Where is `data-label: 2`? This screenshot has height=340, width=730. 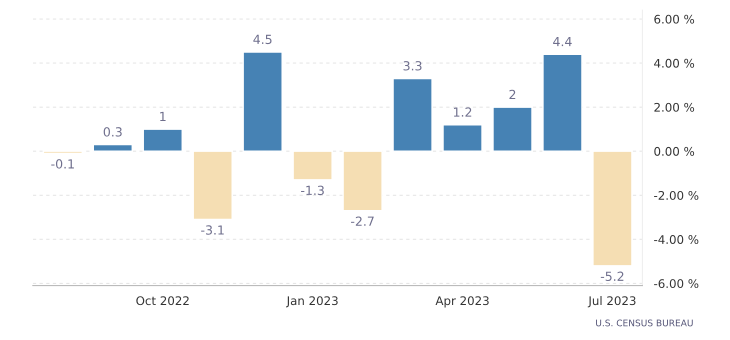 data-label: 2 is located at coordinates (512, 94).